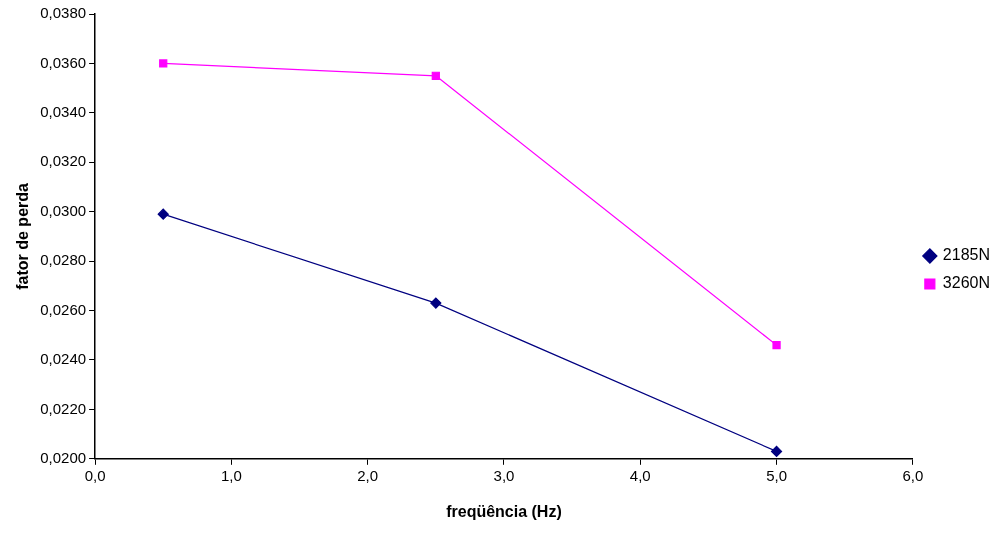 Image resolution: width=1008 pixels, height=536 pixels. What do you see at coordinates (95, 475) in the screenshot?
I see `x-tick-label: 0,0` at bounding box center [95, 475].